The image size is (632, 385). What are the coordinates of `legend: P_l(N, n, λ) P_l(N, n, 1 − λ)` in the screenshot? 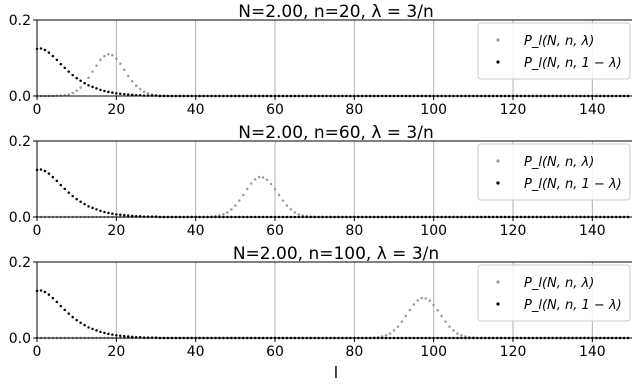 It's located at (554, 293).